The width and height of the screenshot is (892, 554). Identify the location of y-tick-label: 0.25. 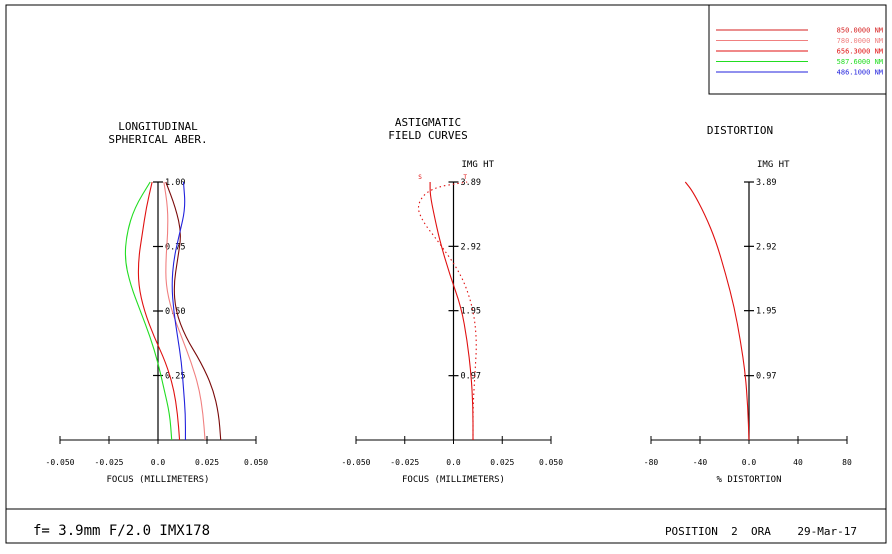
(175, 377).